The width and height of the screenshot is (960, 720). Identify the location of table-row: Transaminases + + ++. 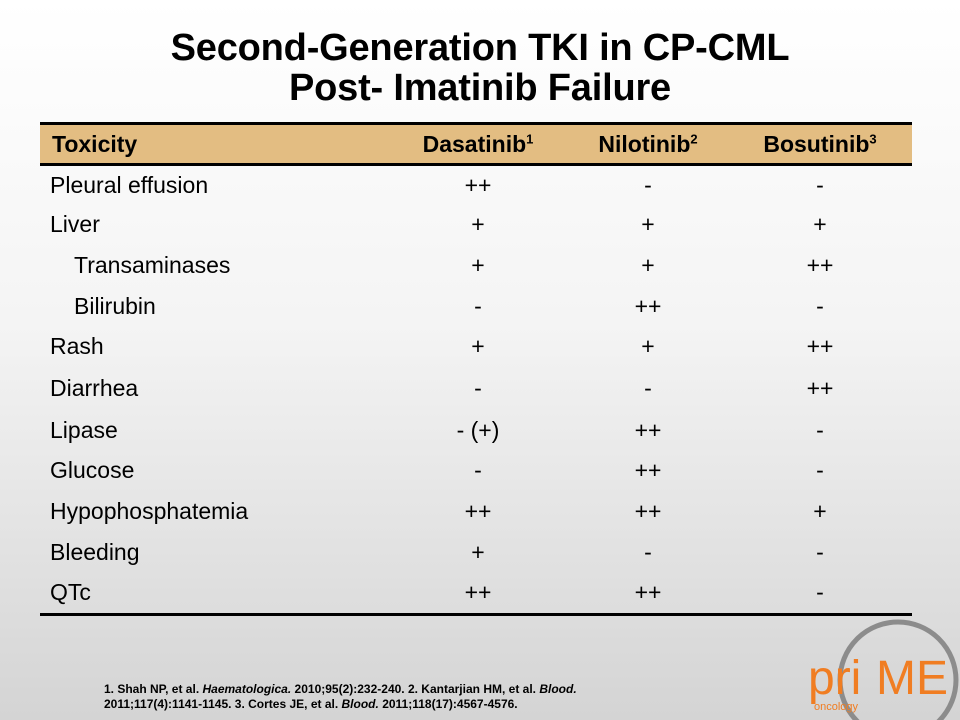
(476, 266).